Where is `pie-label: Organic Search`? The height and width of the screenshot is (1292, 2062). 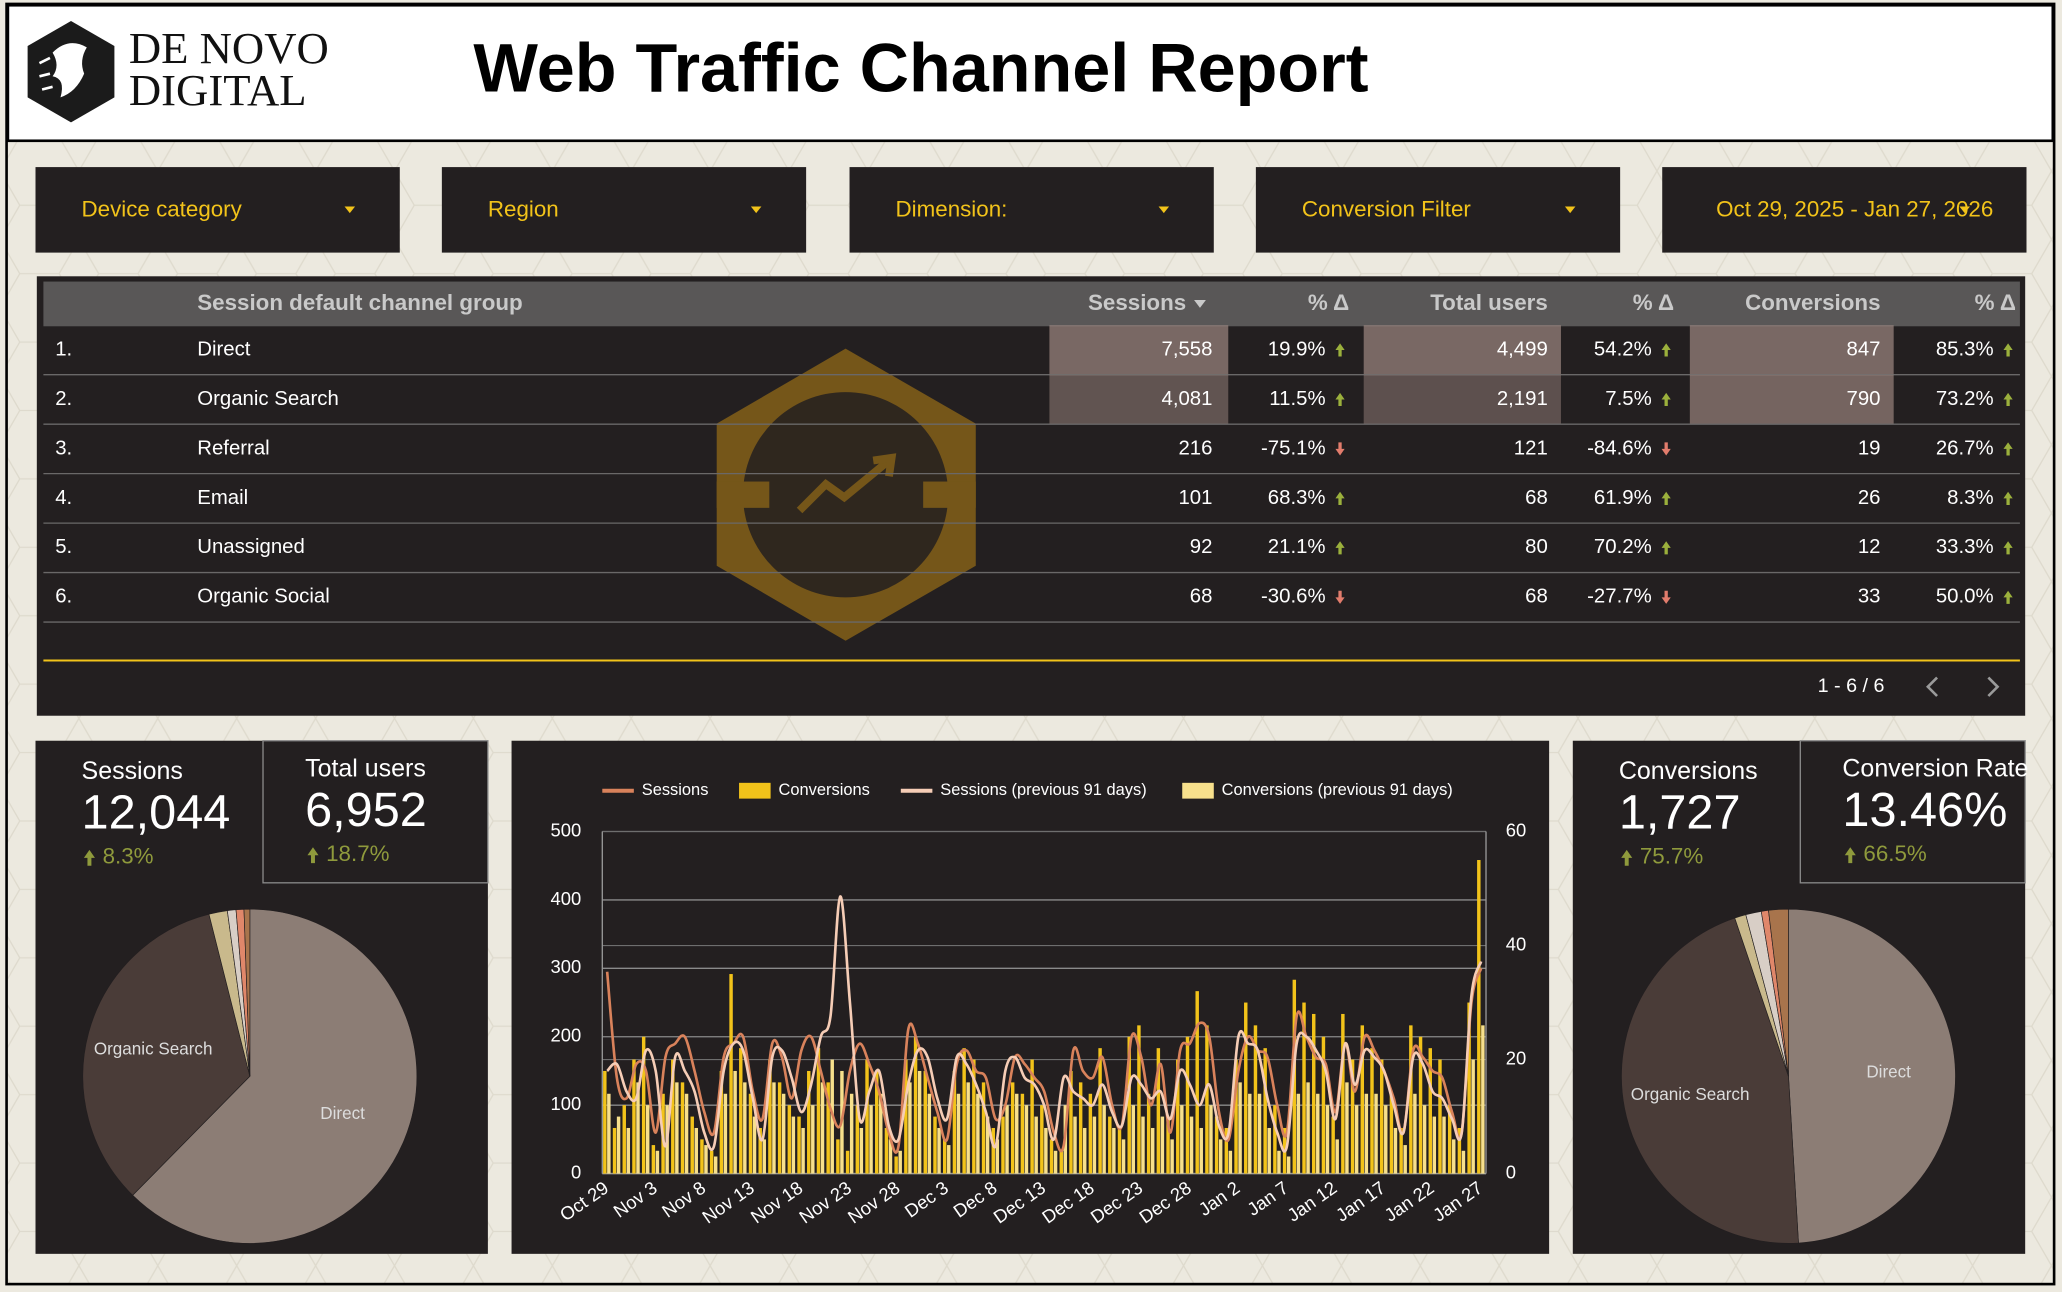 pie-label: Organic Search is located at coordinates (153, 1048).